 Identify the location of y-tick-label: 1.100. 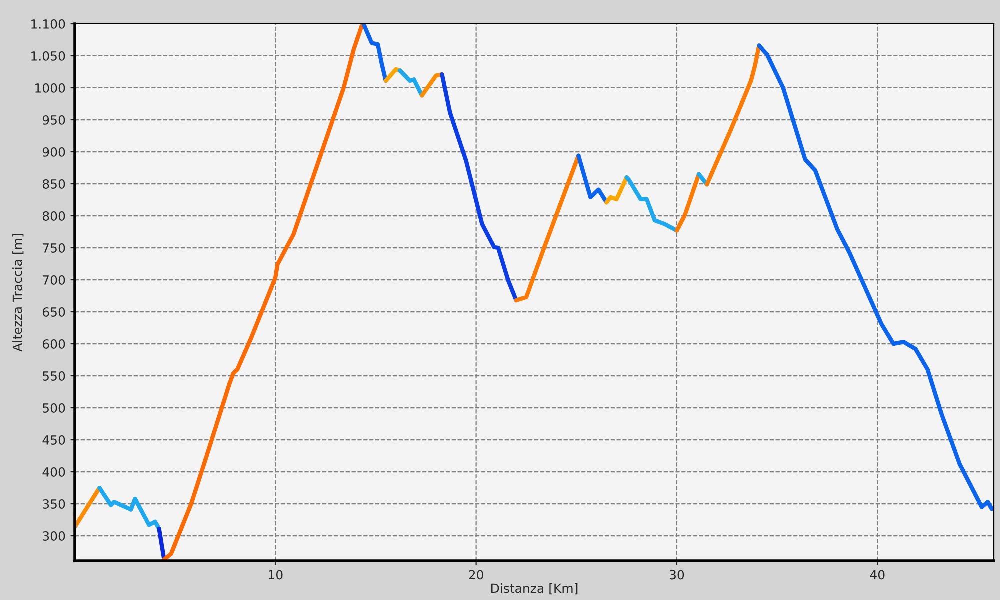
(49, 24).